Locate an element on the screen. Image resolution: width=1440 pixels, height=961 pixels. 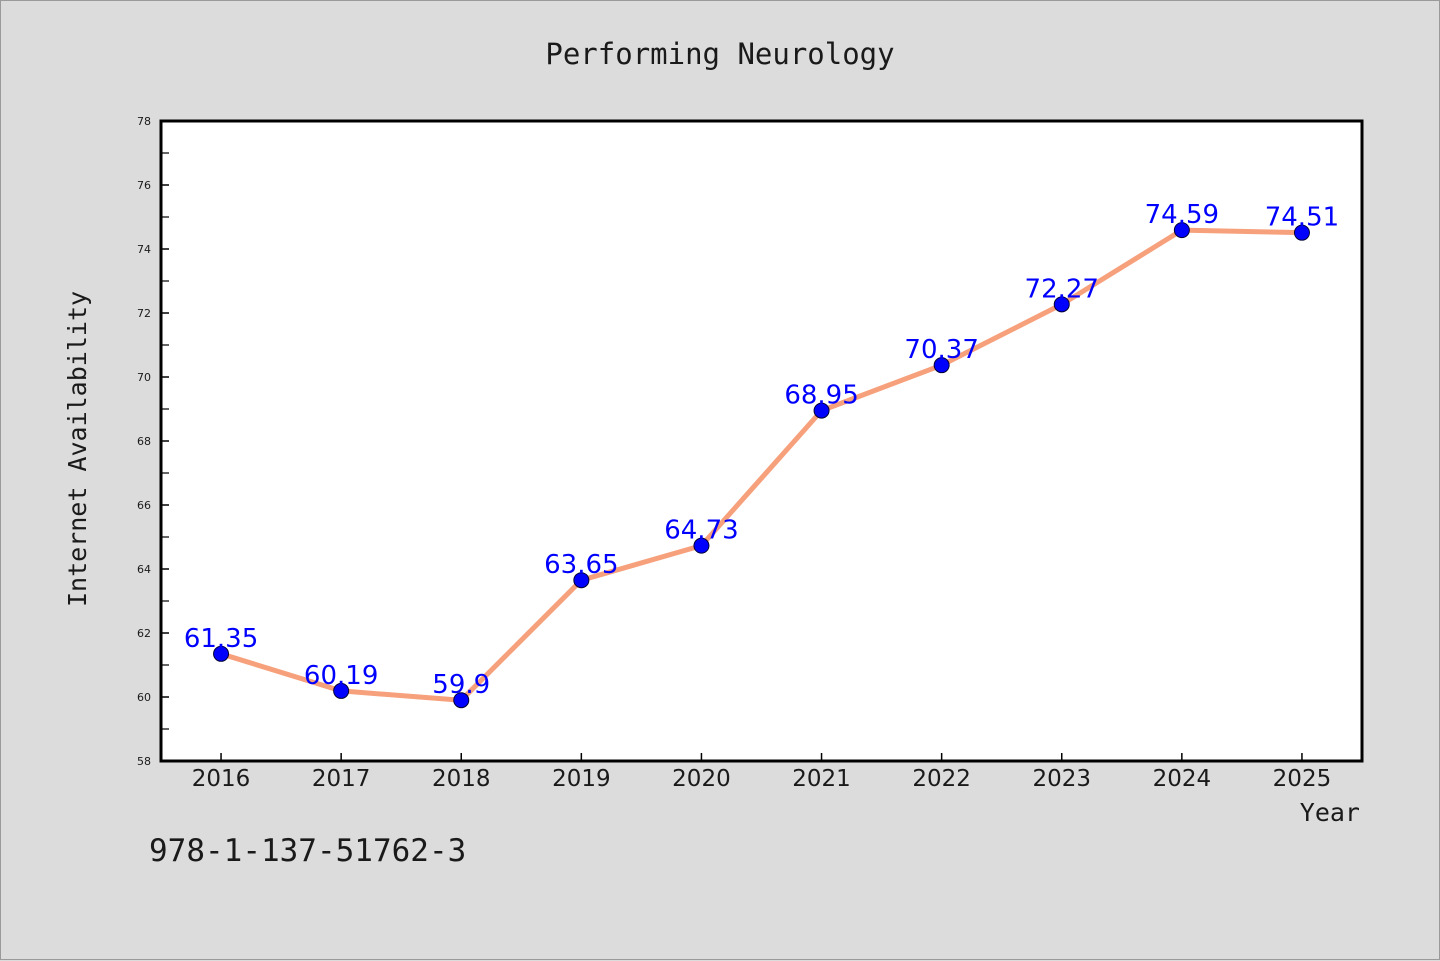
x-tick-label: 2018 is located at coordinates (461, 779).